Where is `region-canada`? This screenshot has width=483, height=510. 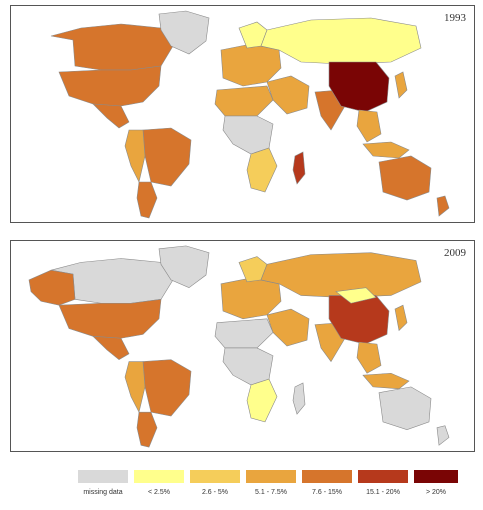
region-canada is located at coordinates (112, 47).